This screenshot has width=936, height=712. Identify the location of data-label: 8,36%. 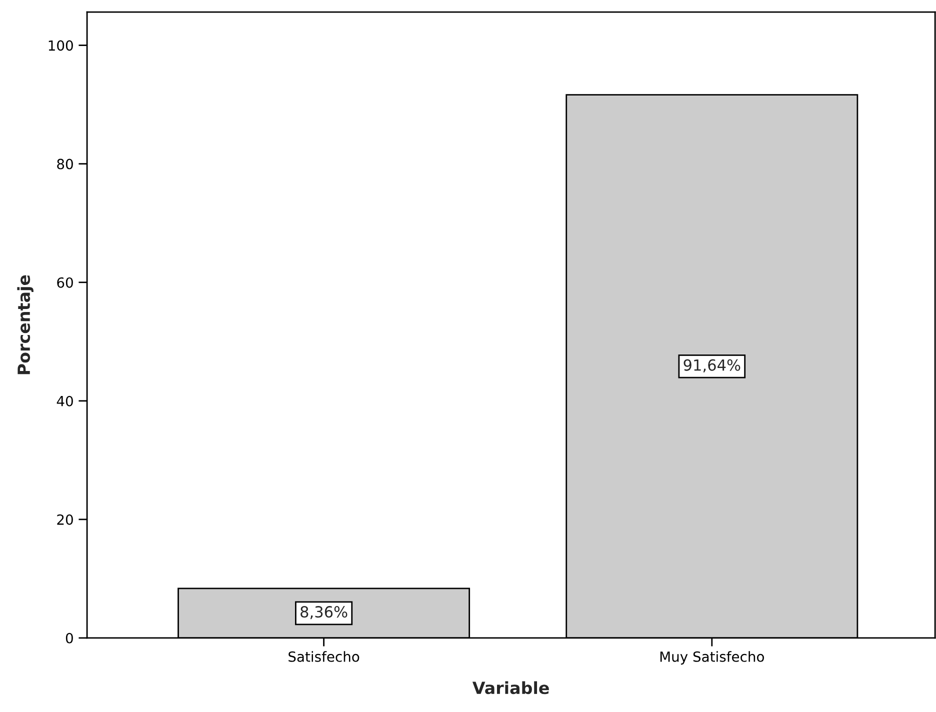
(324, 613).